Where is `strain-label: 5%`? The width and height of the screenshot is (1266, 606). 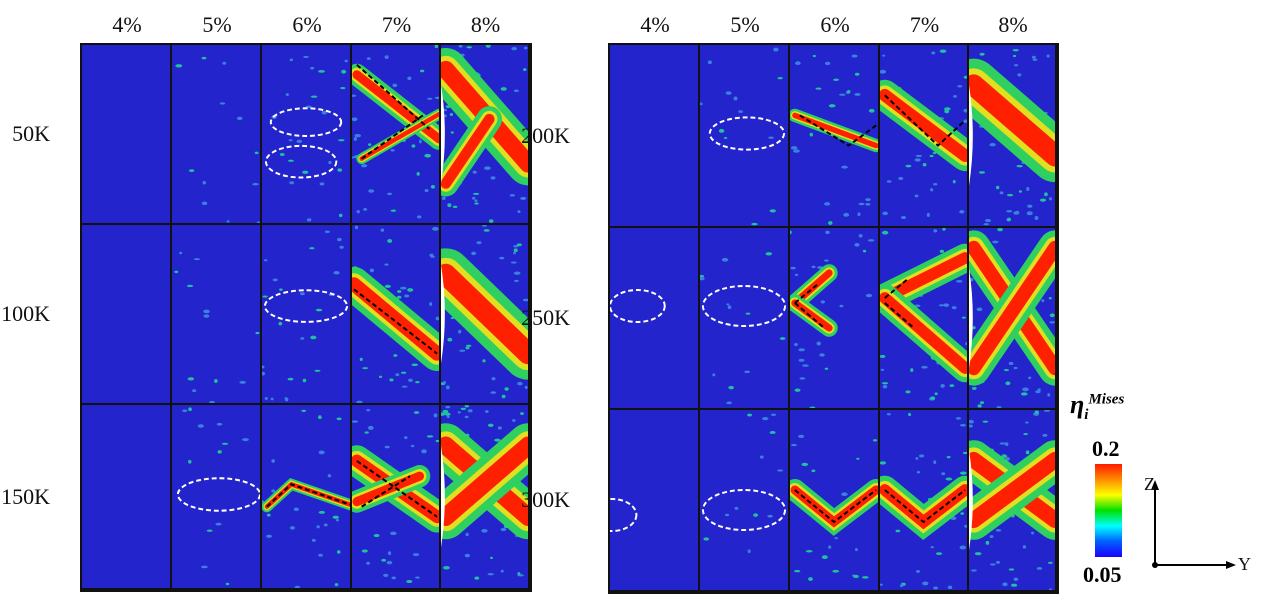 strain-label: 5% is located at coordinates (217, 24).